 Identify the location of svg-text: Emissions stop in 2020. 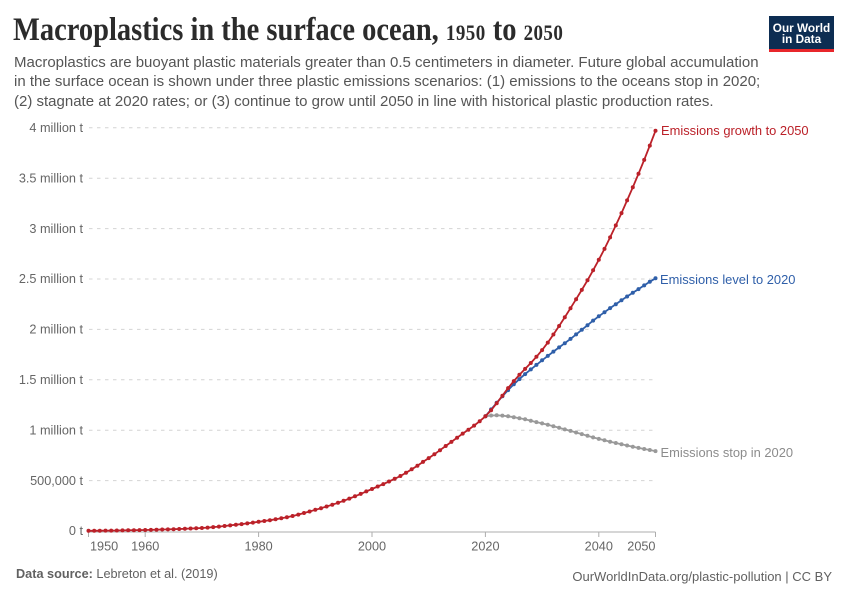
(727, 452).